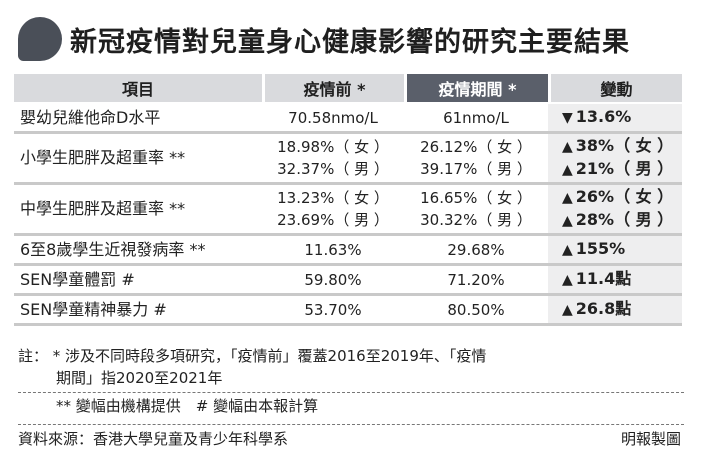 The width and height of the screenshot is (701, 470). Describe the element at coordinates (187, 406) in the screenshot. I see `footnote-line: ** 變幅由機構提供 # 變幅由本報計算` at that location.